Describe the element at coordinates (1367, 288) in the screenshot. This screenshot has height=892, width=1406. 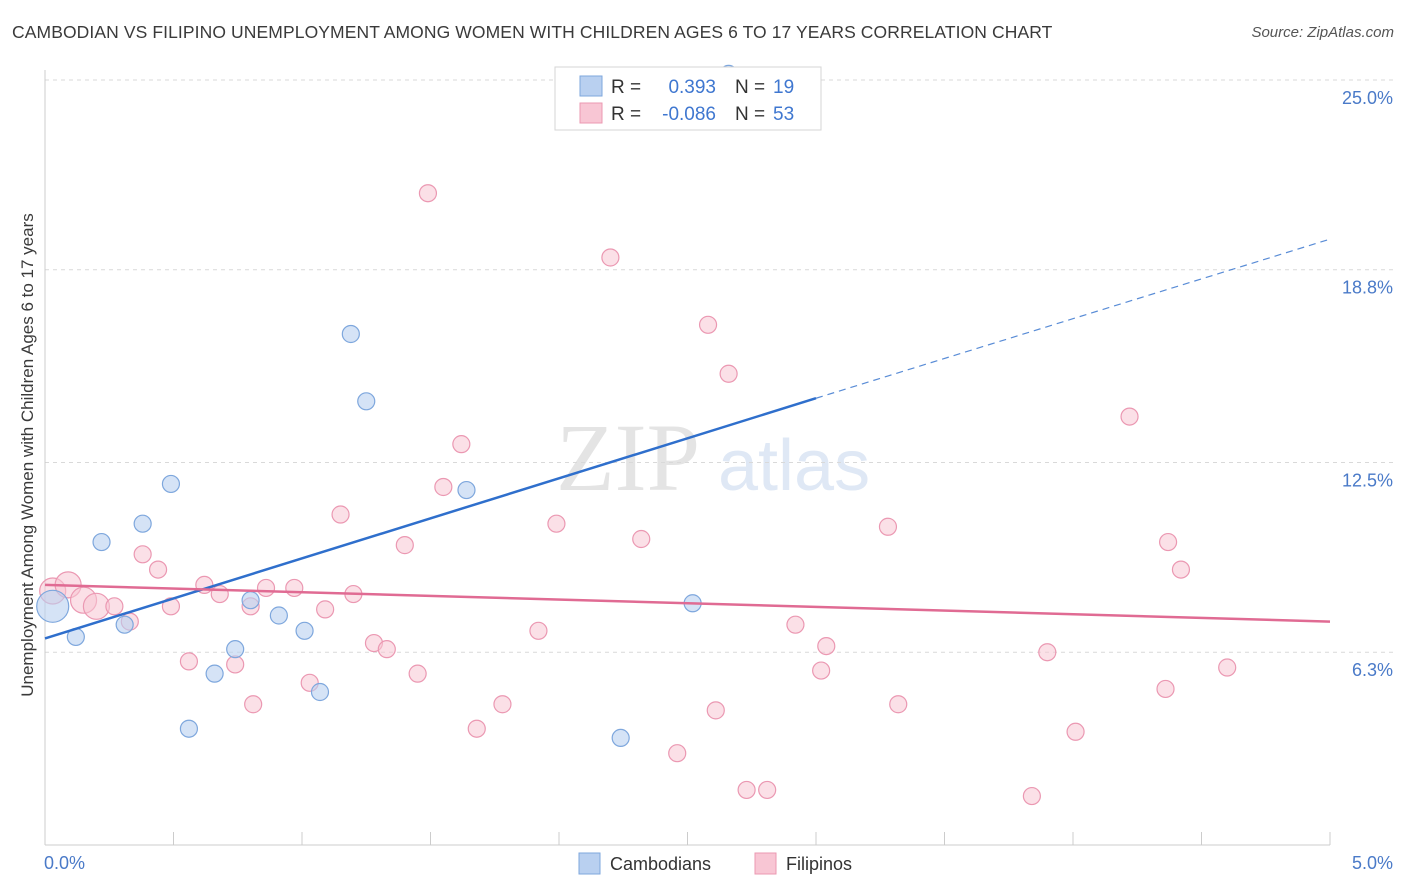
I see `y-tick-label: 18.8%` at that location.